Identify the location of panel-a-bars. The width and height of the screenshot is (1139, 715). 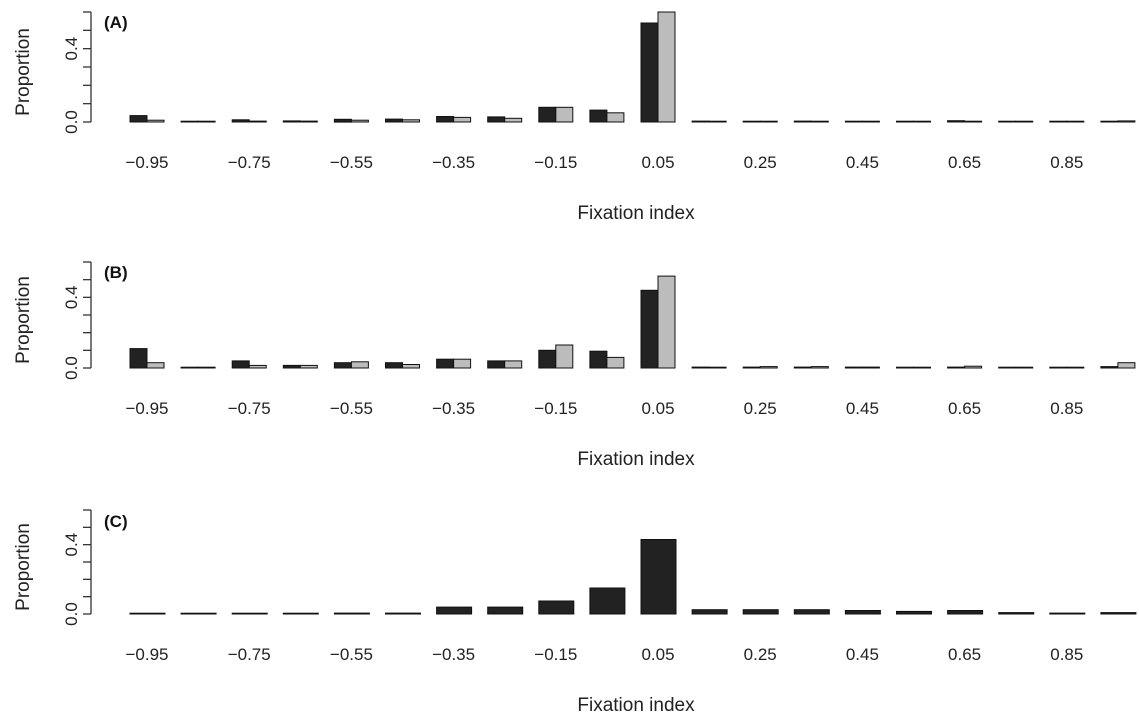
(632, 67).